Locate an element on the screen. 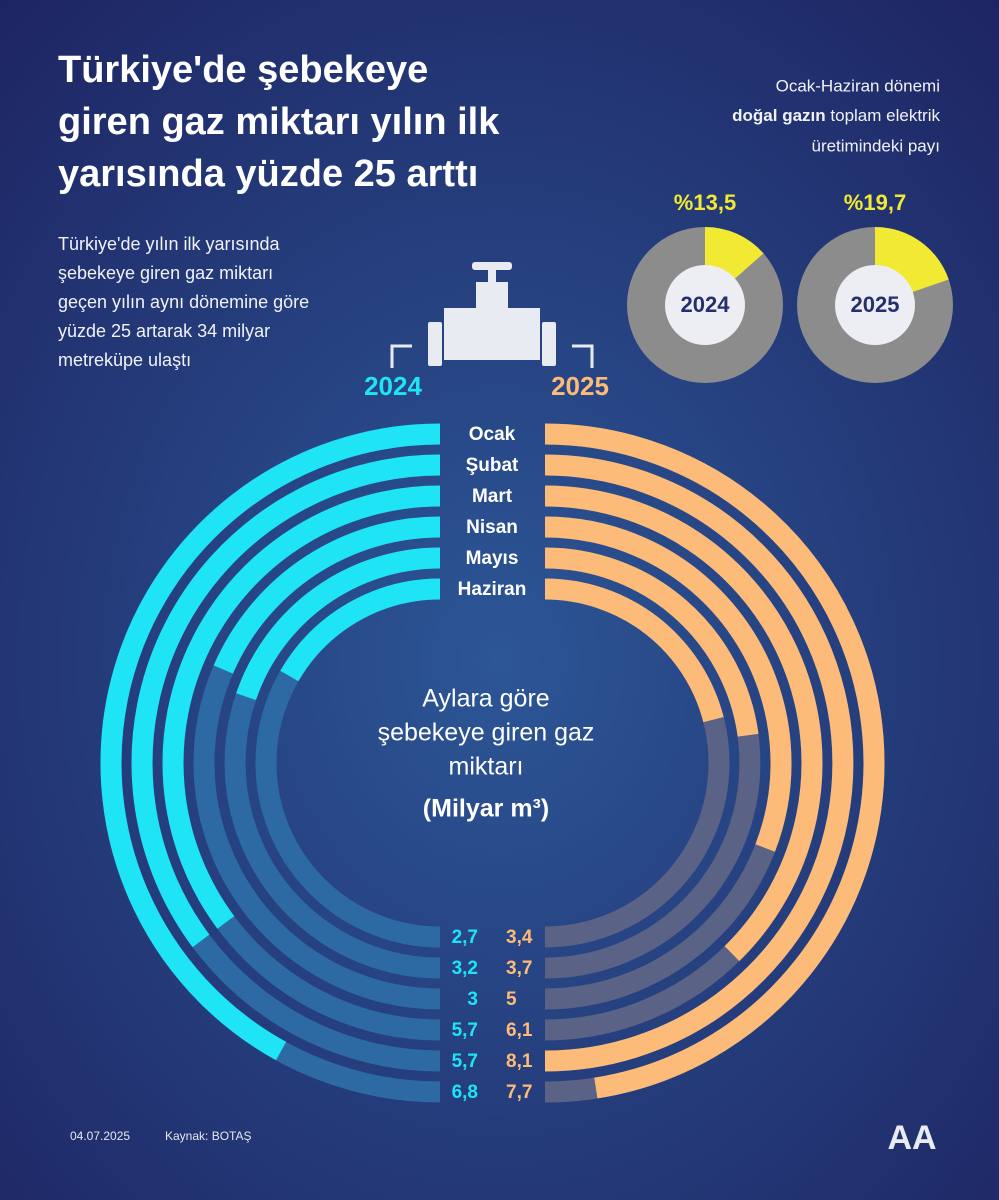  pie-heading: üretimindeki payı is located at coordinates (875, 145).